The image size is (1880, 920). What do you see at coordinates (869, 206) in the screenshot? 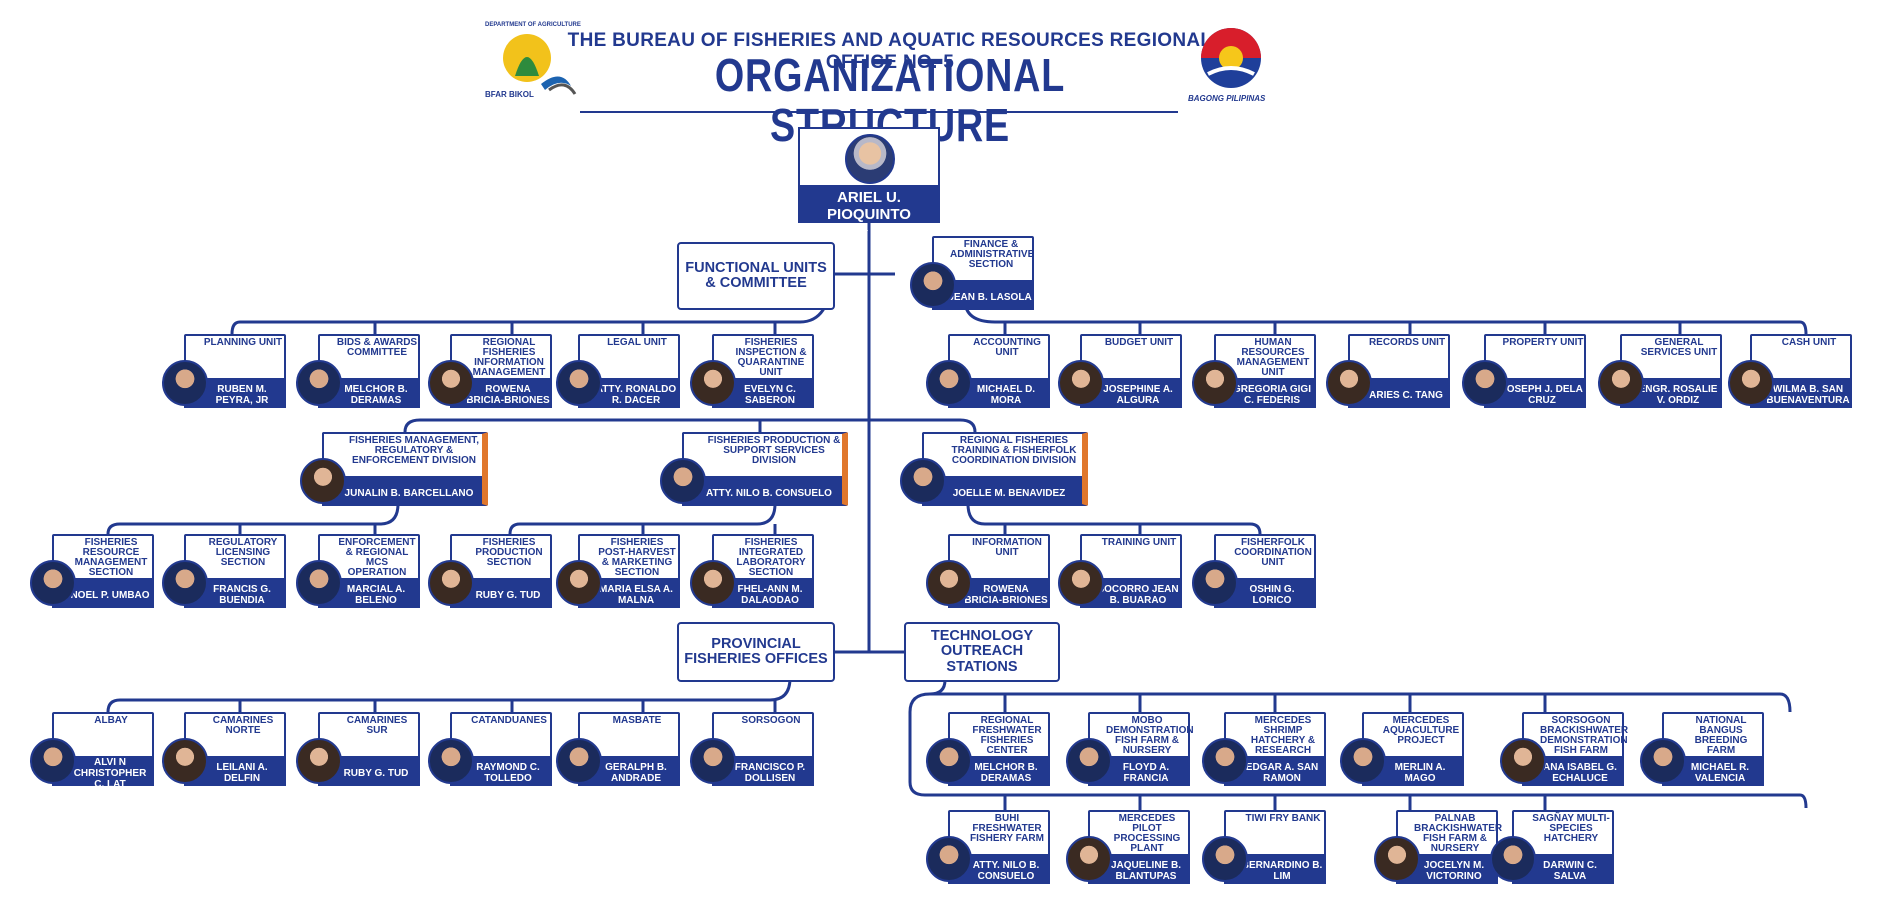
I see `director-name: ARIEL U. PIOQUINTO` at bounding box center [869, 206].